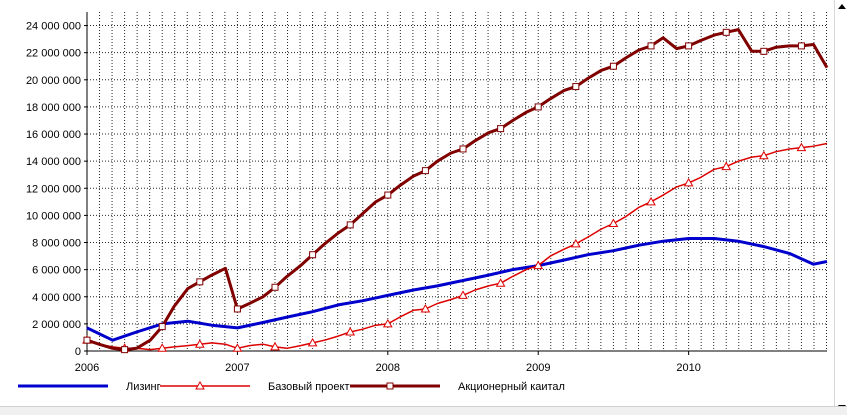 The width and height of the screenshot is (847, 415). What do you see at coordinates (388, 368) in the screenshot?
I see `x-tick-label: 2008` at bounding box center [388, 368].